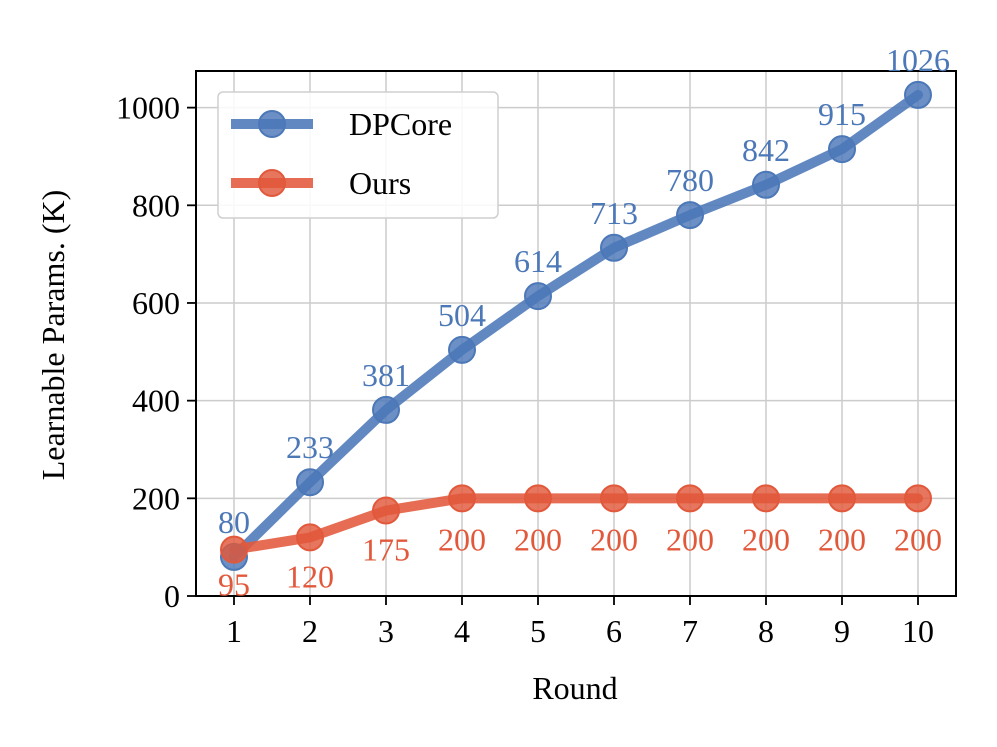  I want to click on legend: DPCore Ours, so click(358, 155).